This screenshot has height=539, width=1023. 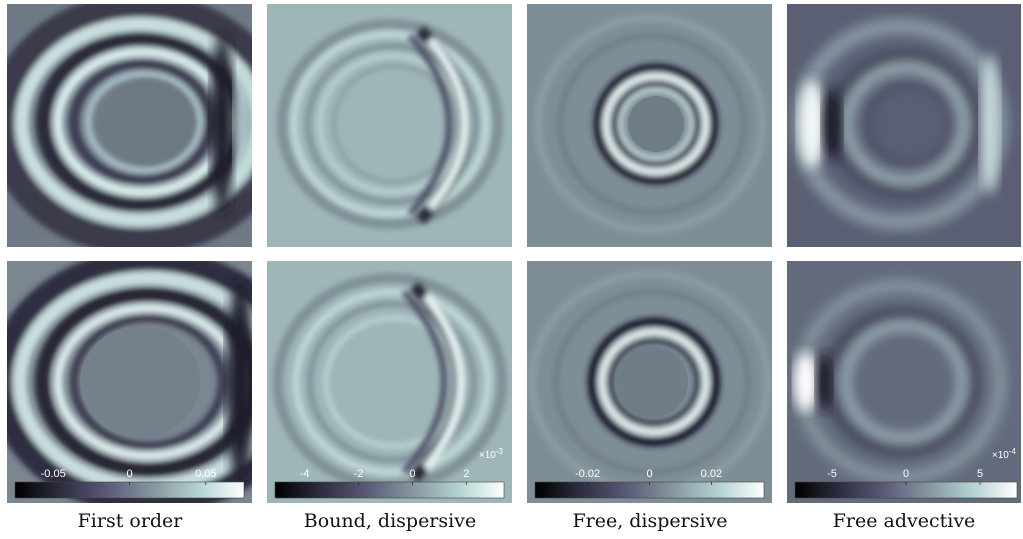 What do you see at coordinates (904, 382) in the screenshot?
I see `panel-free-advective-bottom` at bounding box center [904, 382].